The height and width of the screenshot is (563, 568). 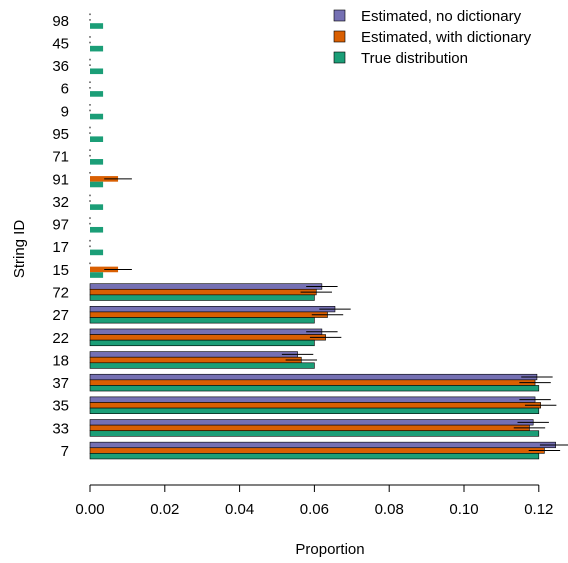 What do you see at coordinates (446, 37) in the screenshot?
I see `legend-label-1: Estimated, with dictionary` at bounding box center [446, 37].